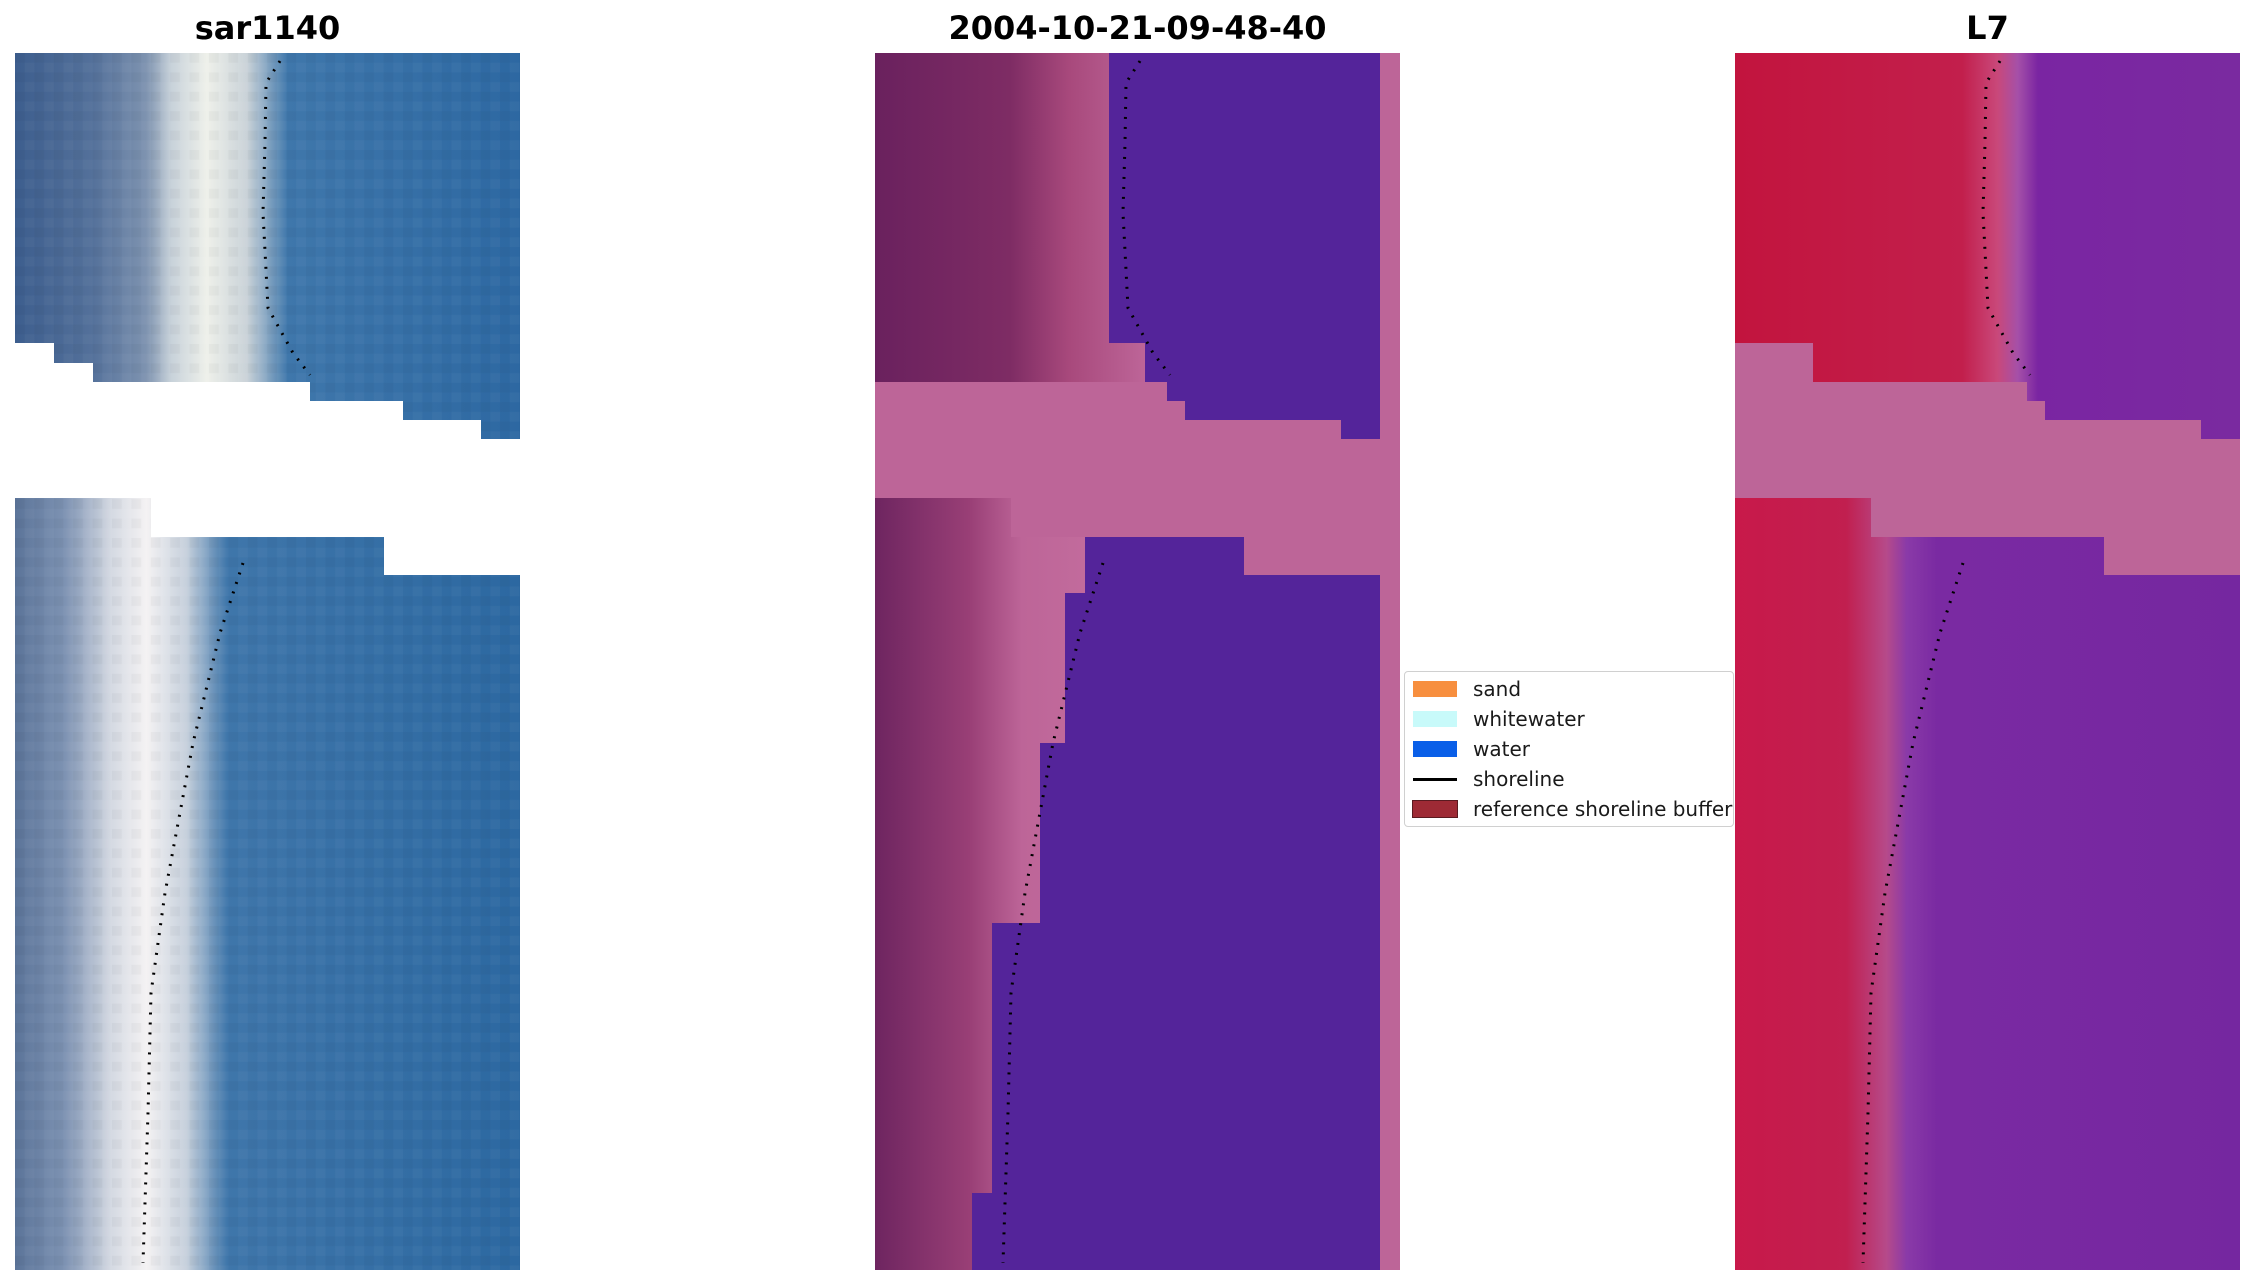 The width and height of the screenshot is (2266, 1283). I want to click on legend-label: sand, so click(1497, 689).